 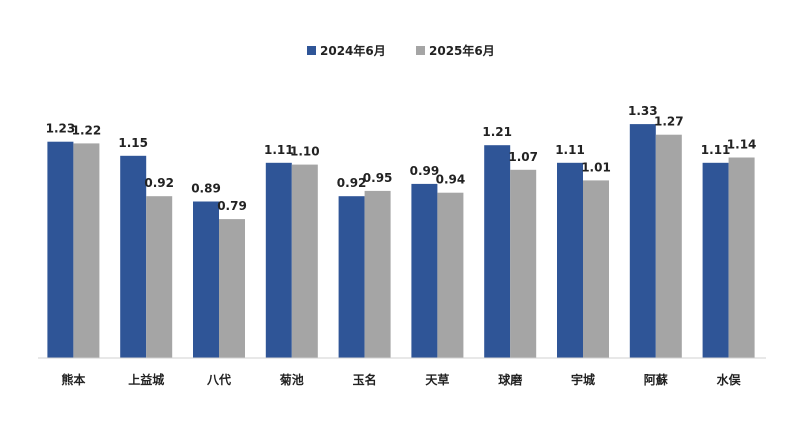 I want to click on value-label-series2-1: 1.22, so click(x=87, y=130).